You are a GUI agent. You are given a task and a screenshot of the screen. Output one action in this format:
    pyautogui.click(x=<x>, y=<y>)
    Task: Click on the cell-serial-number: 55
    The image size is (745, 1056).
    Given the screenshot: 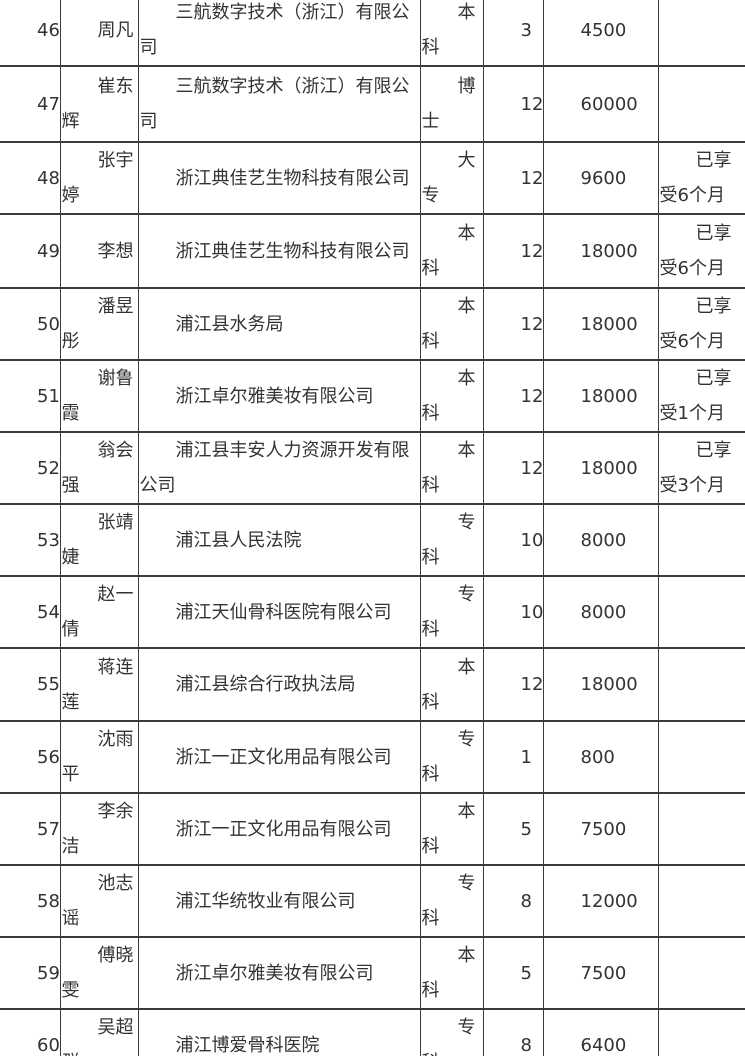 What is the action you would take?
    pyautogui.click(x=30, y=684)
    